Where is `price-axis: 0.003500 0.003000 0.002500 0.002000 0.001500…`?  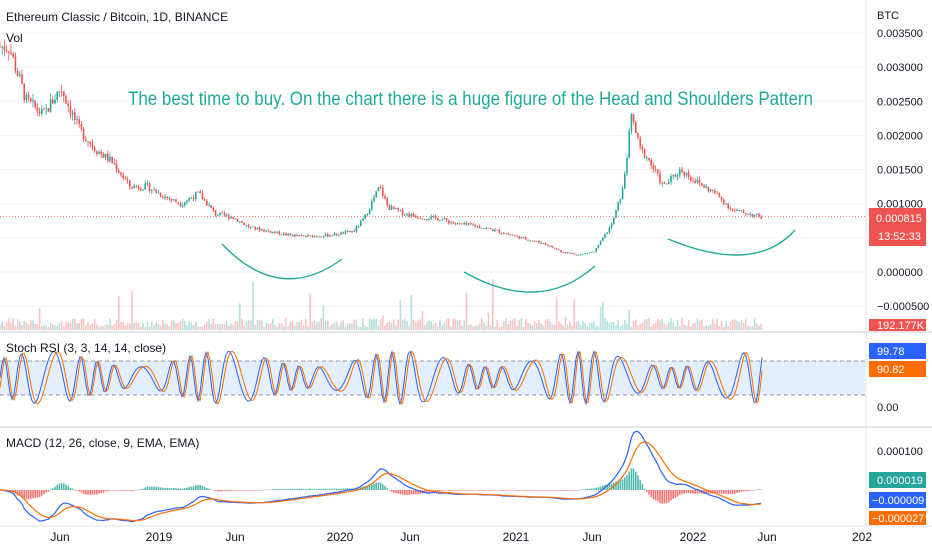
price-axis: 0.003500 0.003000 0.002500 0.002000 0.001500… is located at coordinates (903, 170).